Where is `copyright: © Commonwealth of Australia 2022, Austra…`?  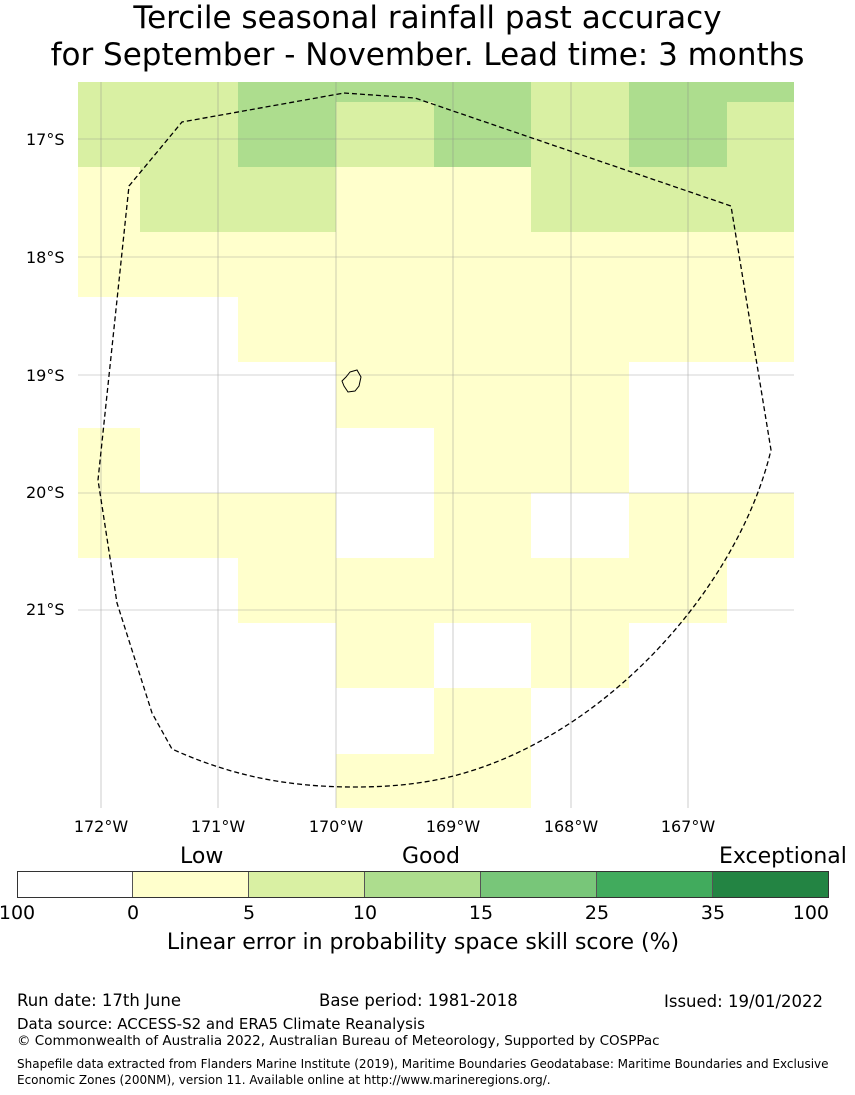 copyright: © Commonwealth of Australia 2022, Austra… is located at coordinates (338, 1041).